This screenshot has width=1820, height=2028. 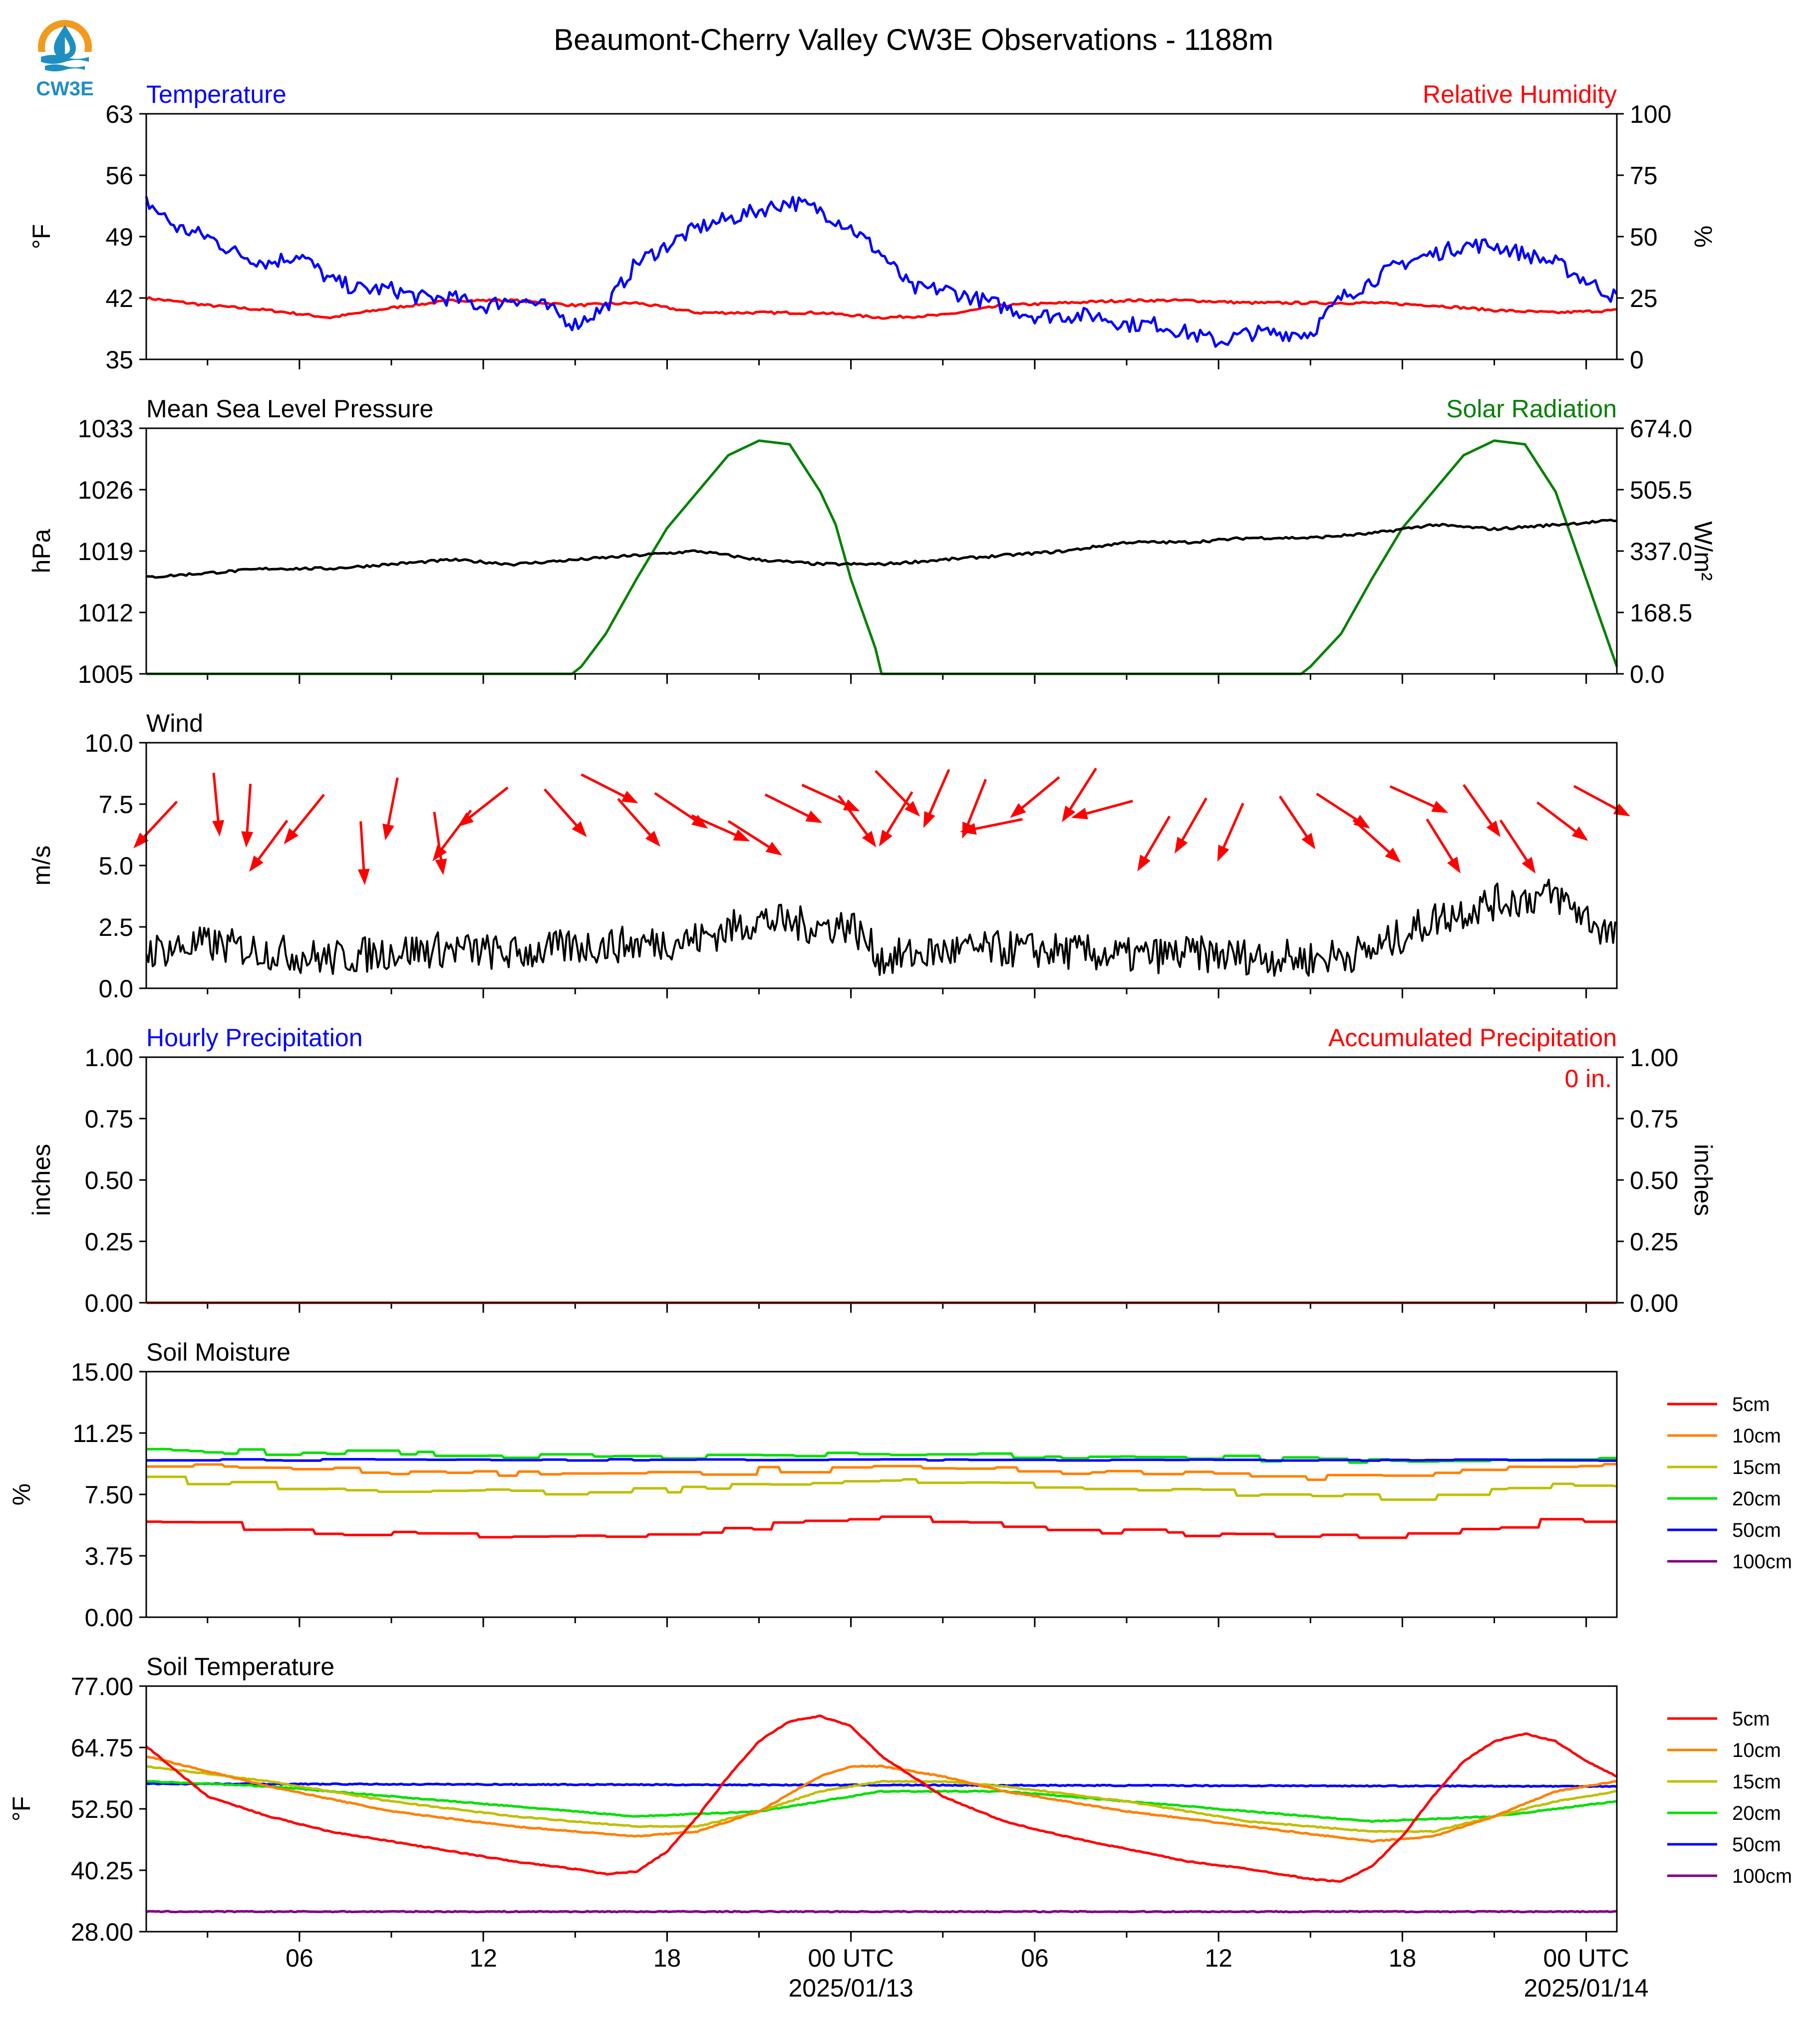 What do you see at coordinates (102, 1871) in the screenshot?
I see `y-tick-label: 40.25` at bounding box center [102, 1871].